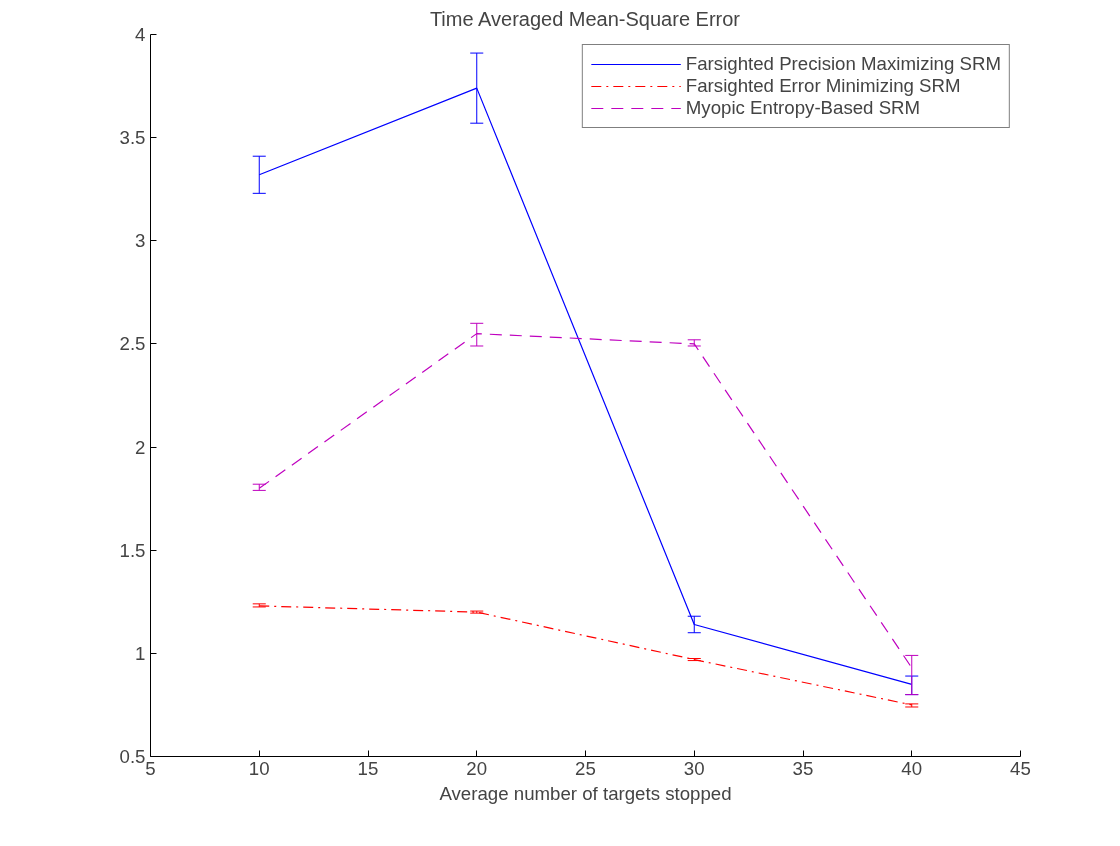 The width and height of the screenshot is (1120, 846). What do you see at coordinates (140, 447) in the screenshot?
I see `y-tick-label: 2` at bounding box center [140, 447].